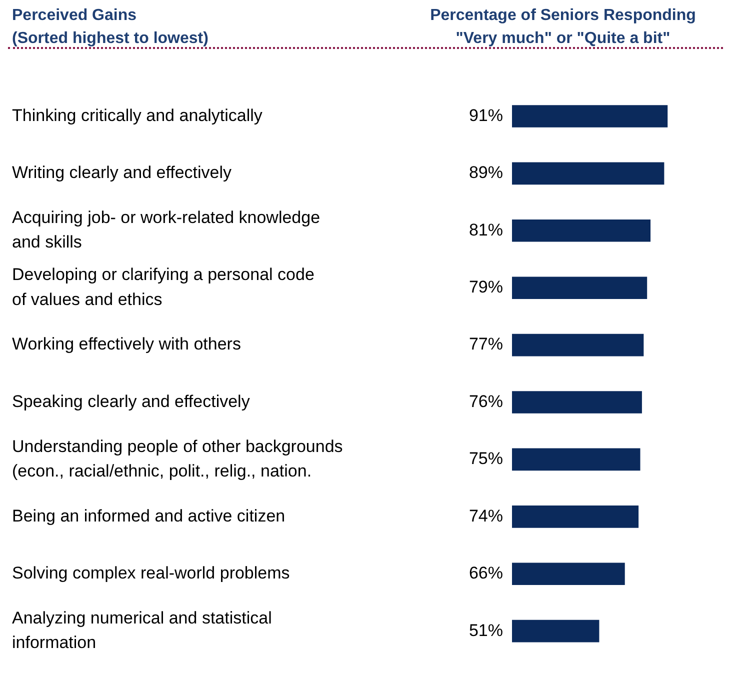 The image size is (731, 675). What do you see at coordinates (177, 458) in the screenshot?
I see `y-tick-label: Understanding people of other backgrounds (econ., racial/ethnic, polit., relig., nation.` at bounding box center [177, 458].